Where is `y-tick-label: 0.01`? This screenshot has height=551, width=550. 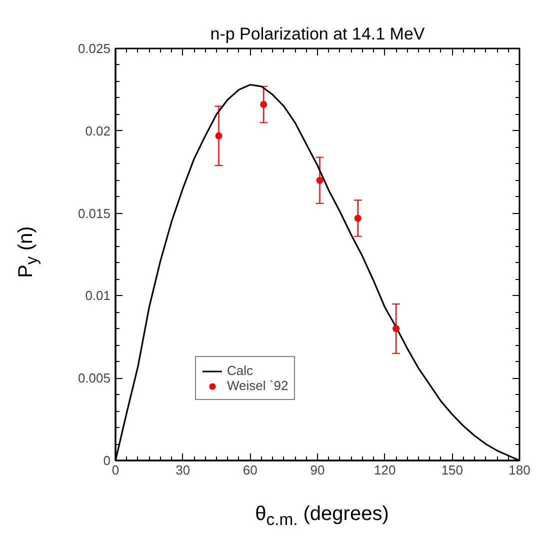
y-tick-label: 0.01 is located at coordinates (98, 296).